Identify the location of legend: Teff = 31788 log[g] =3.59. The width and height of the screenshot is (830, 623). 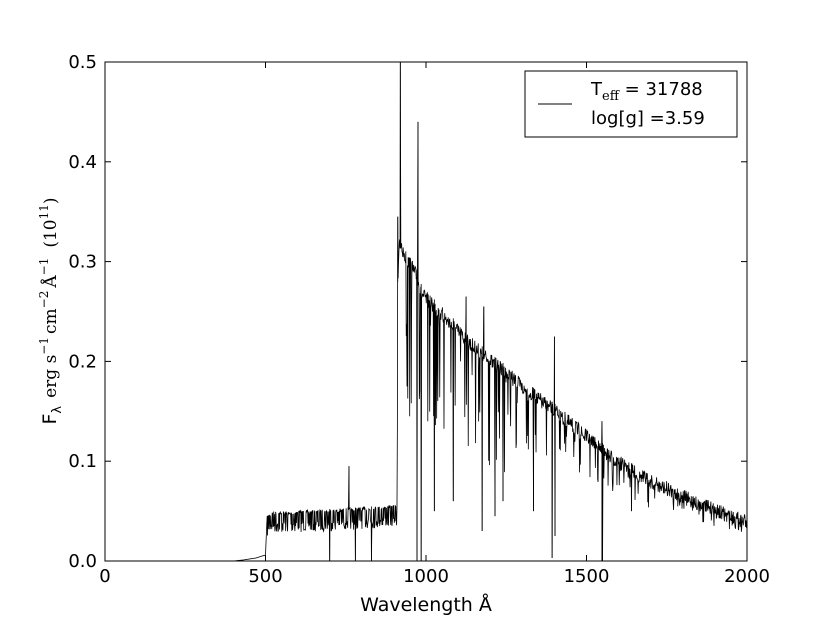
(631, 104).